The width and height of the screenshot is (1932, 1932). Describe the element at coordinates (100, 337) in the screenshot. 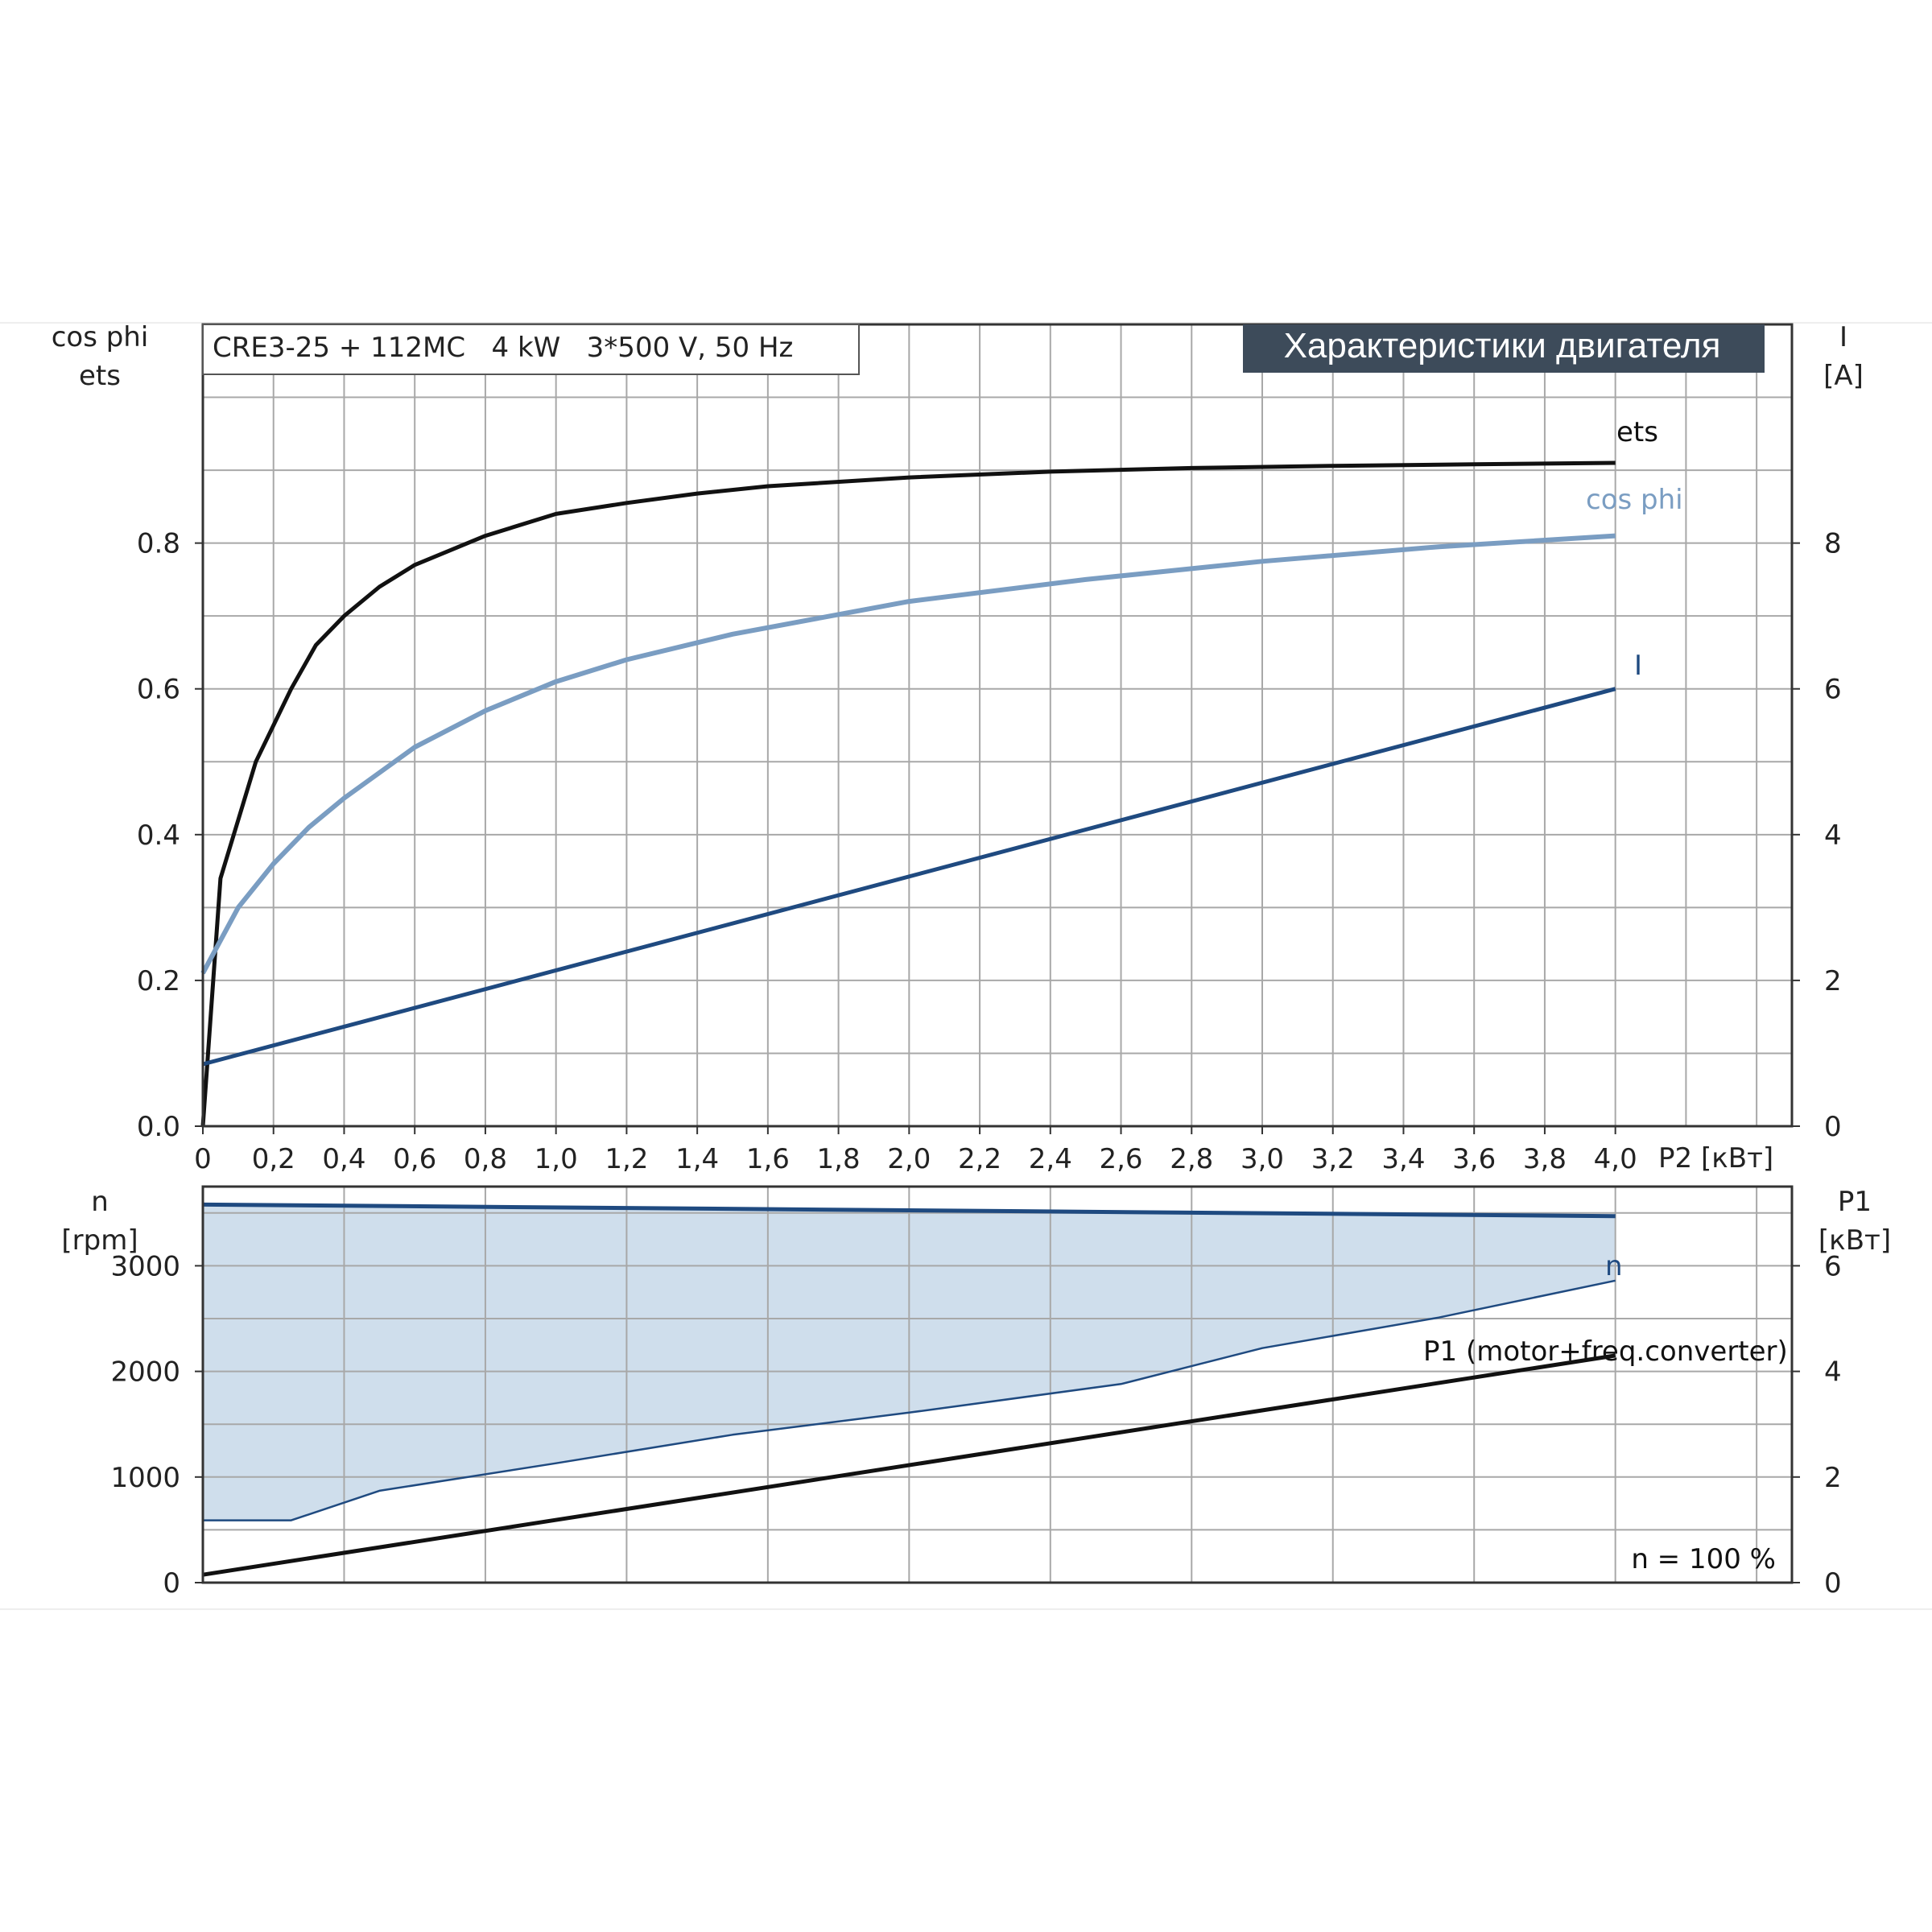

I see `upper-left-axis-title-top: cos phi` at that location.